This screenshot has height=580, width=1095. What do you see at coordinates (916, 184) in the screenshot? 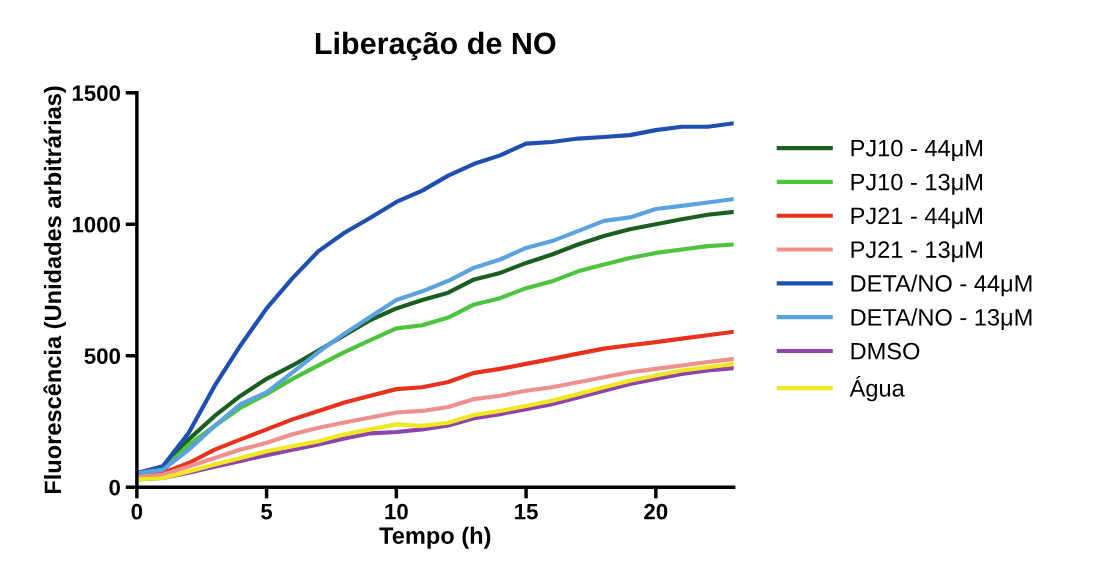
I see `legend-label: PJ10 - 13μM` at bounding box center [916, 184].